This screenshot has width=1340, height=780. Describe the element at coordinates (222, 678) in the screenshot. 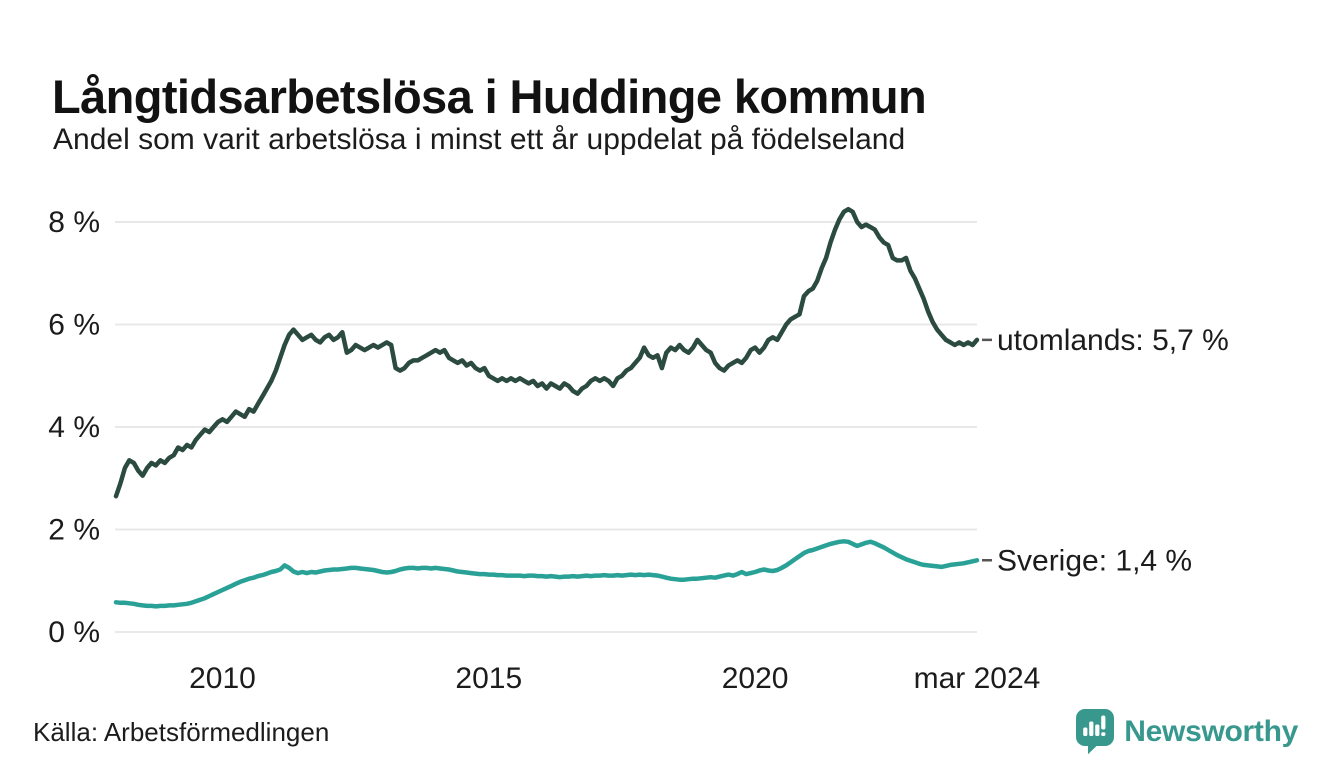

I see `x-tick-label: 2010` at that location.